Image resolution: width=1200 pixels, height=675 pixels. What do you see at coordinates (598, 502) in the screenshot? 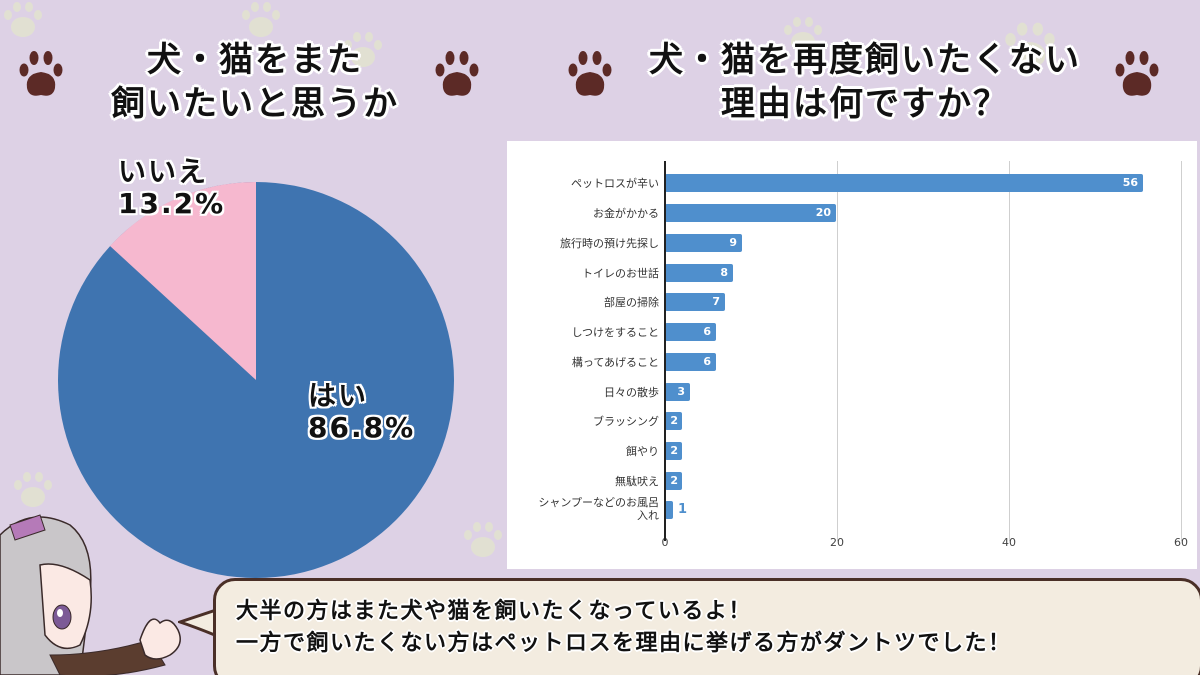
I see `category-label-line1: シャンプーなどのお風呂` at bounding box center [598, 502].